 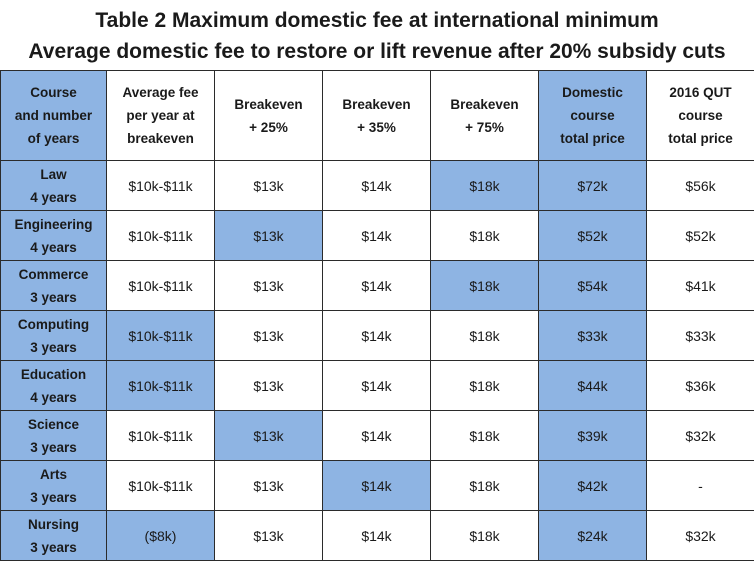 What do you see at coordinates (53, 485) in the screenshot?
I see `course-name-cell: Arts 3 years` at bounding box center [53, 485].